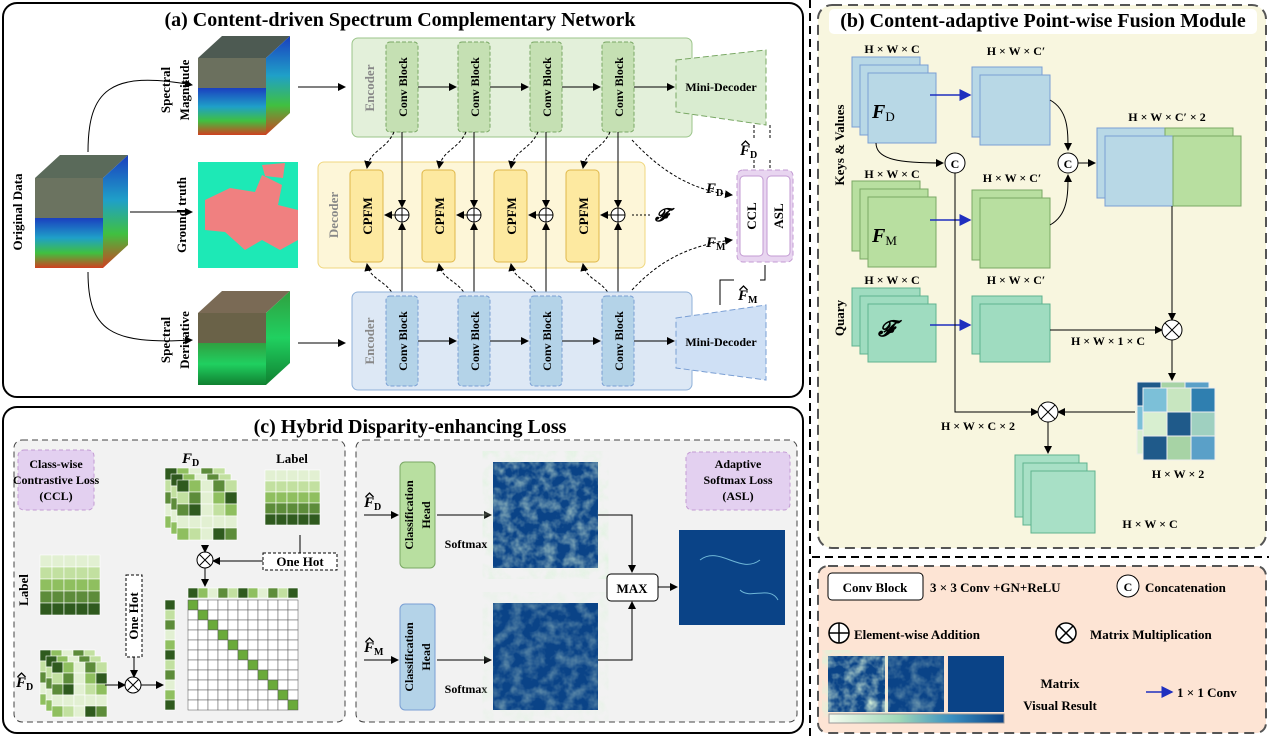 Image resolution: width=1269 pixels, height=737 pixels. Describe the element at coordinates (917, 634) in the screenshot. I see `legend-addition: Element-wise Addition` at that location.